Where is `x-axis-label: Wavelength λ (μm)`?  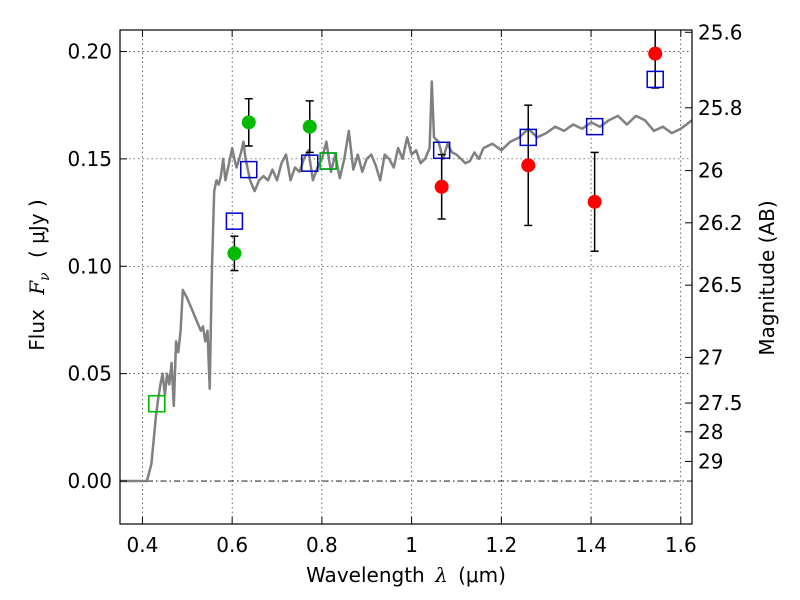
x-axis-label: Wavelength λ (μm) is located at coordinates (406, 575).